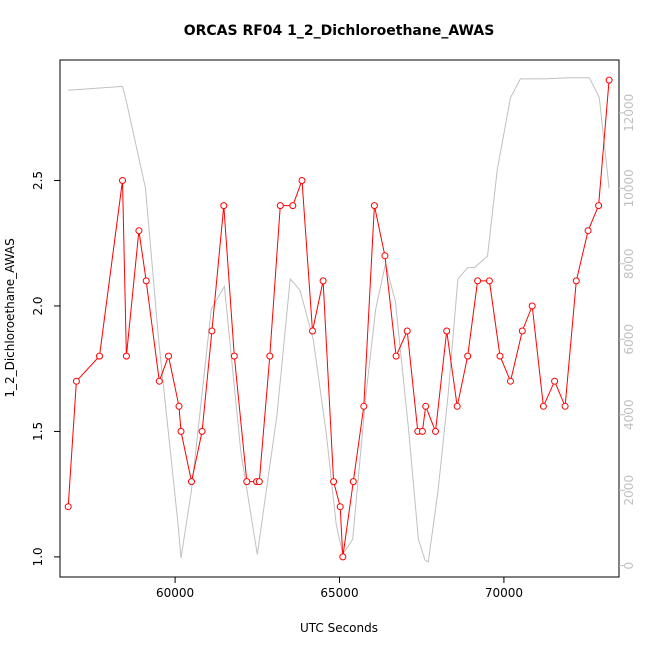  I want to click on x-tick-label: 65000, so click(339, 593).